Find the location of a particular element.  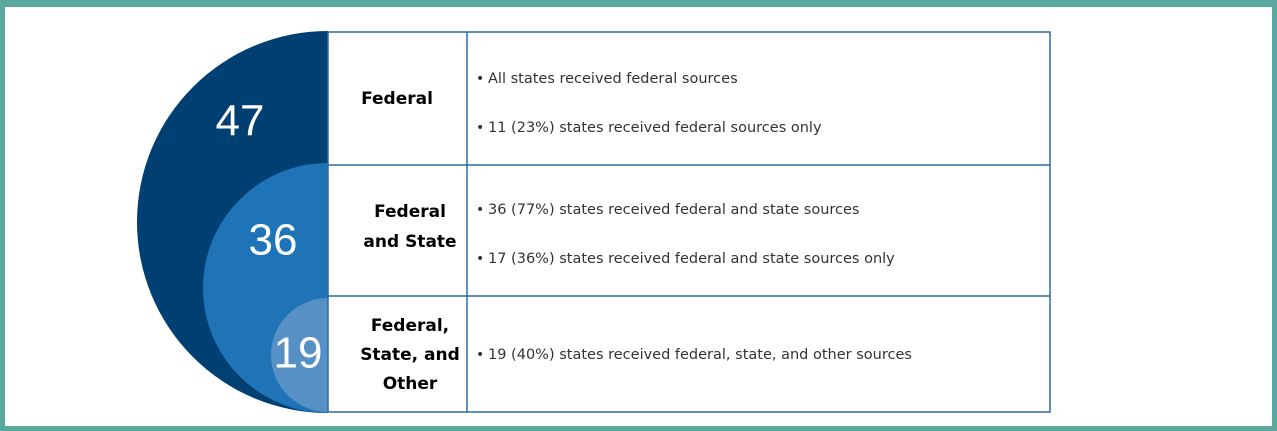

group-label: Other is located at coordinates (410, 384).